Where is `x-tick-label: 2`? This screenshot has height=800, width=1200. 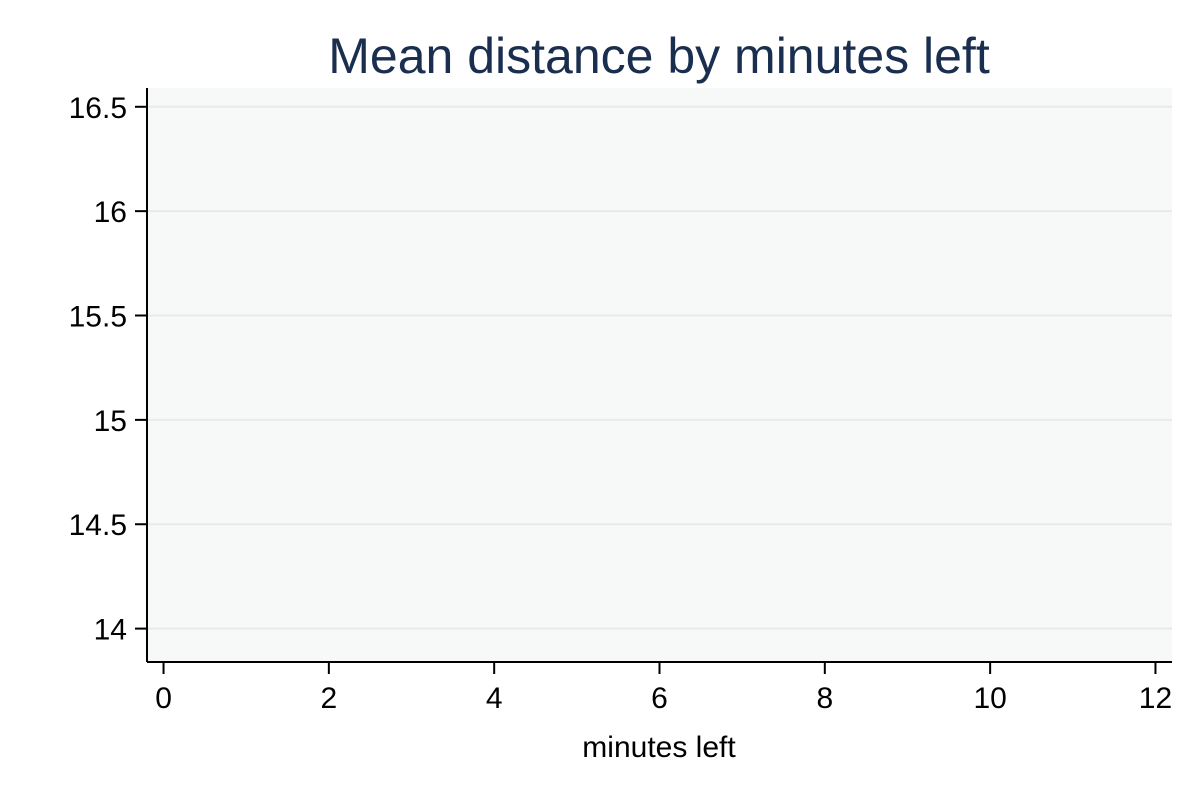
x-tick-label: 2 is located at coordinates (329, 698).